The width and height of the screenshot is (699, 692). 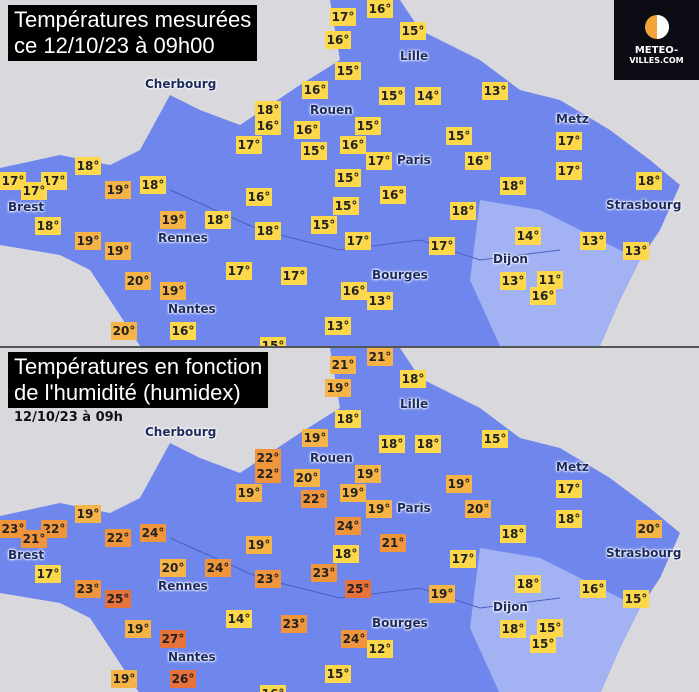 What do you see at coordinates (400, 275) in the screenshot?
I see `city-label: Bourges` at bounding box center [400, 275].